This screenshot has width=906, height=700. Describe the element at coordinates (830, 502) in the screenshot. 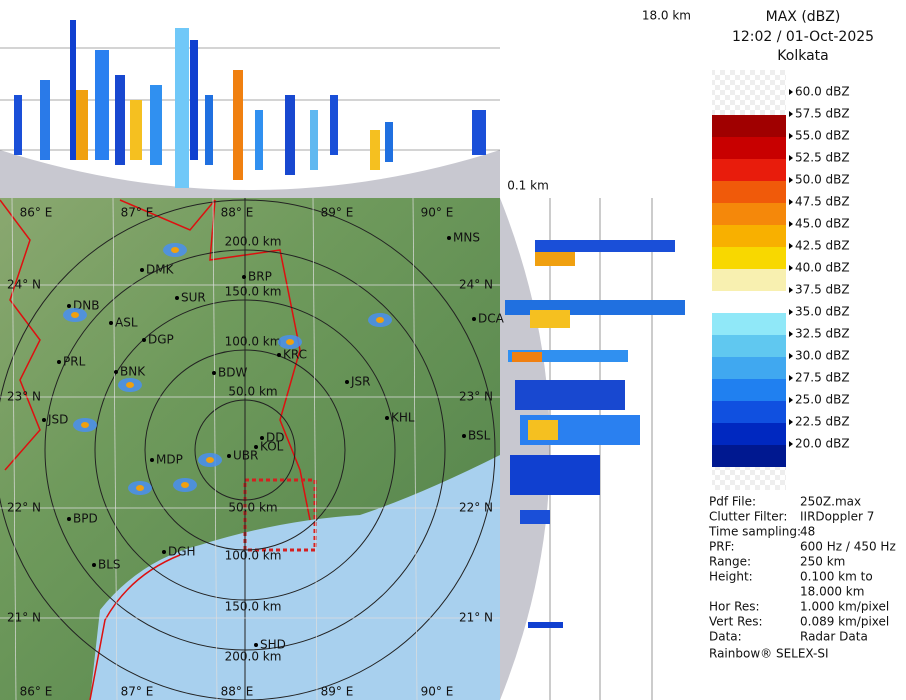

I see `info-value: 250Z.max` at that location.